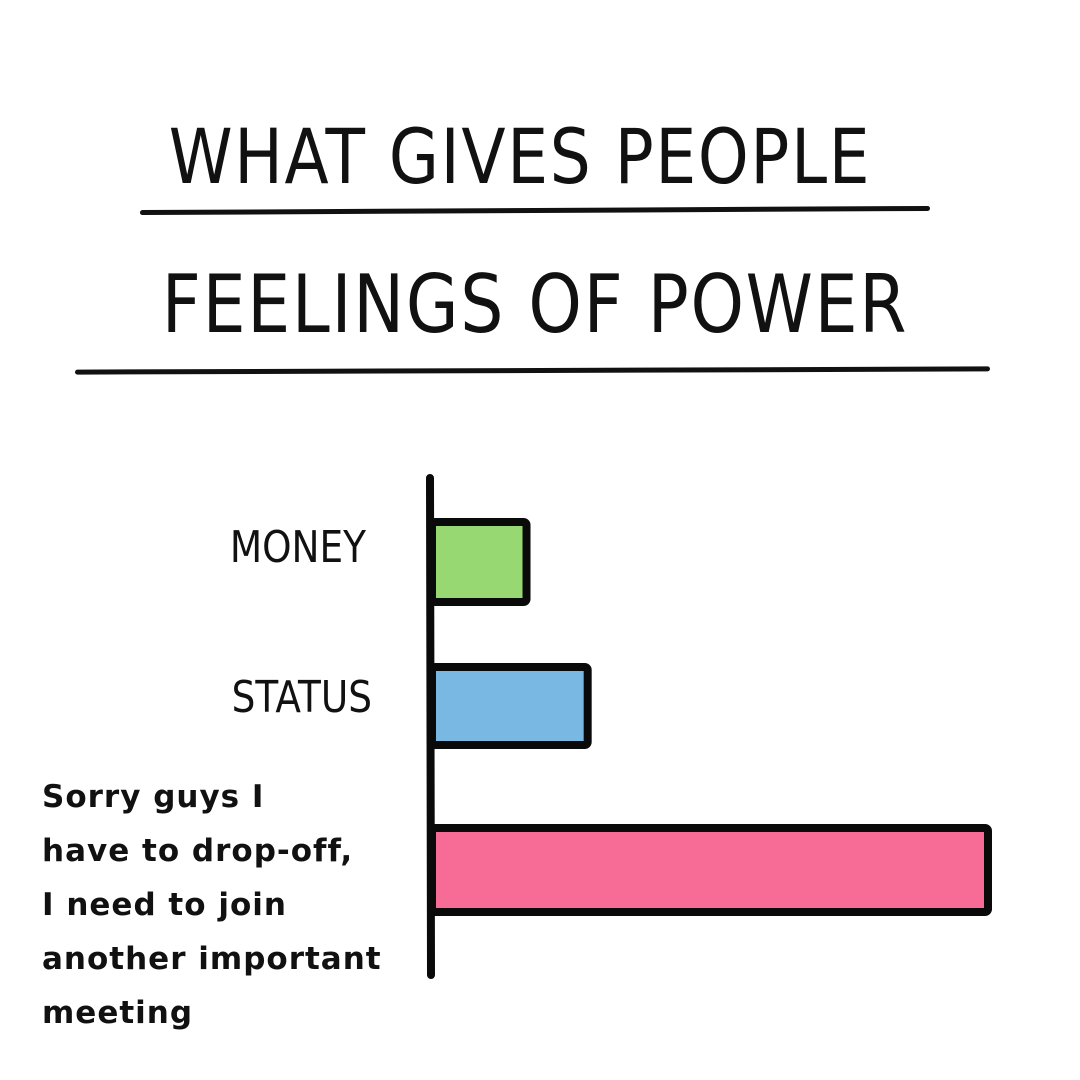  I want to click on meeting-label-line: Sorry guys I, so click(153, 797).